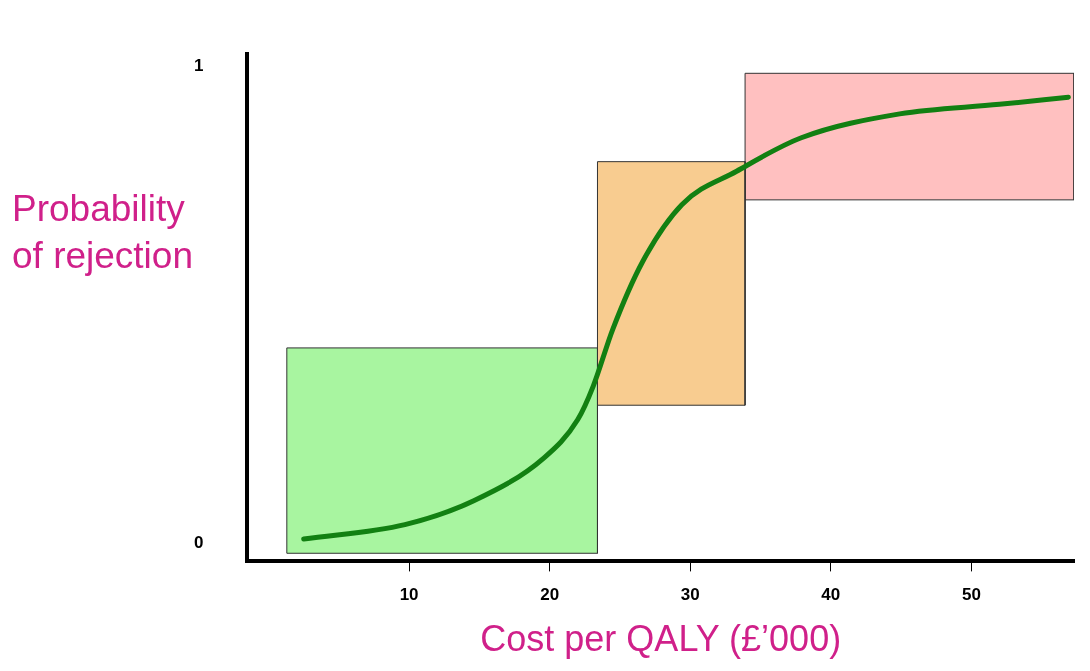  What do you see at coordinates (690, 595) in the screenshot?
I see `x-tick-label: 30` at bounding box center [690, 595].